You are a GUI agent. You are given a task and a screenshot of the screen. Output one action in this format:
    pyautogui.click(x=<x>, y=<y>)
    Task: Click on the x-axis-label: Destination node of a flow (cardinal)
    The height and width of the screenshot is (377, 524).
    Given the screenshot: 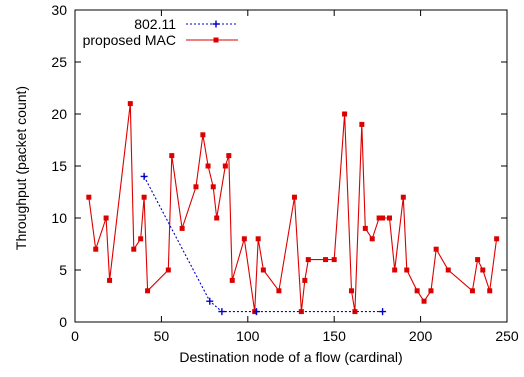 What is the action you would take?
    pyautogui.click(x=290, y=357)
    